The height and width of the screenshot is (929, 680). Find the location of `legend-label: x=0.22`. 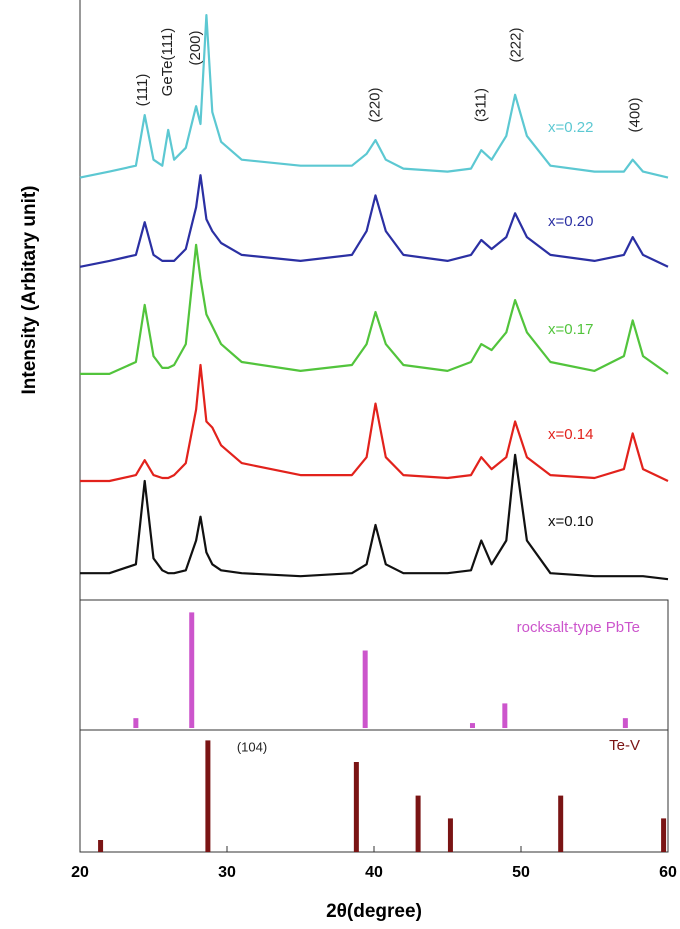

legend-label: x=0.22 is located at coordinates (570, 127).